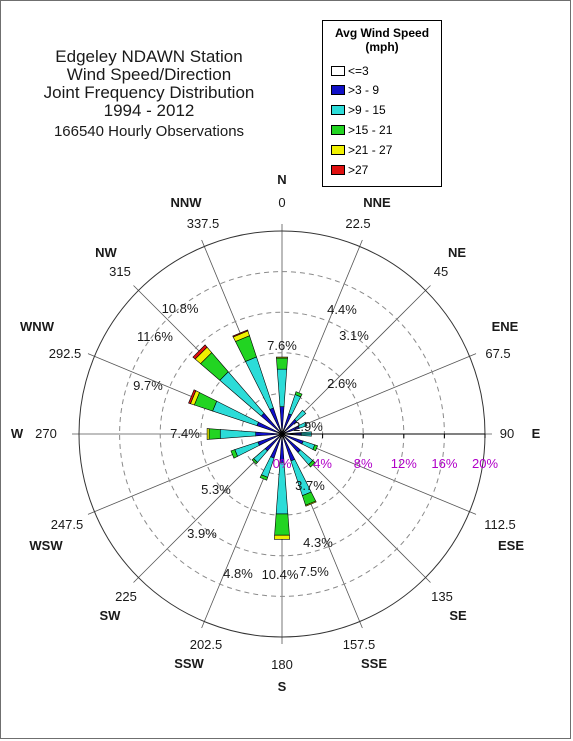 This screenshot has width=573, height=741. What do you see at coordinates (457, 252) in the screenshot?
I see `direction-label: NE` at bounding box center [457, 252].